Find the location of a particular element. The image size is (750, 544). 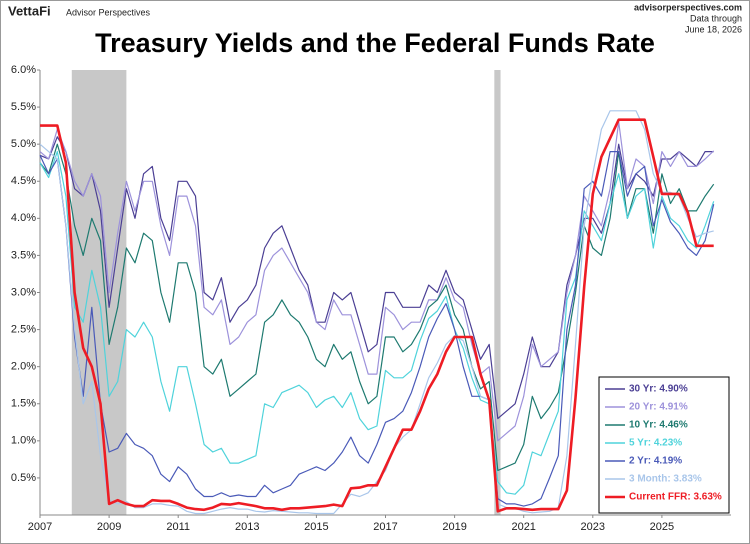

y-tick-label: 1.5% is located at coordinates (23, 404).